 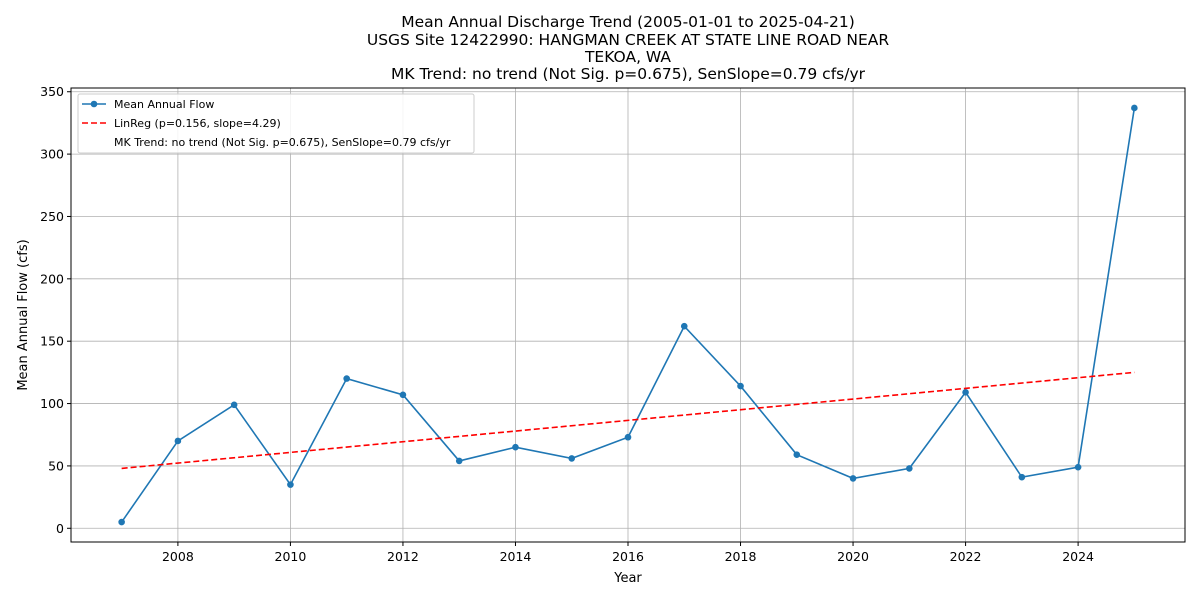 What do you see at coordinates (197, 123) in the screenshot?
I see `legend-entry-label: LinReg (p=0.156, slope=4.29)` at bounding box center [197, 123].